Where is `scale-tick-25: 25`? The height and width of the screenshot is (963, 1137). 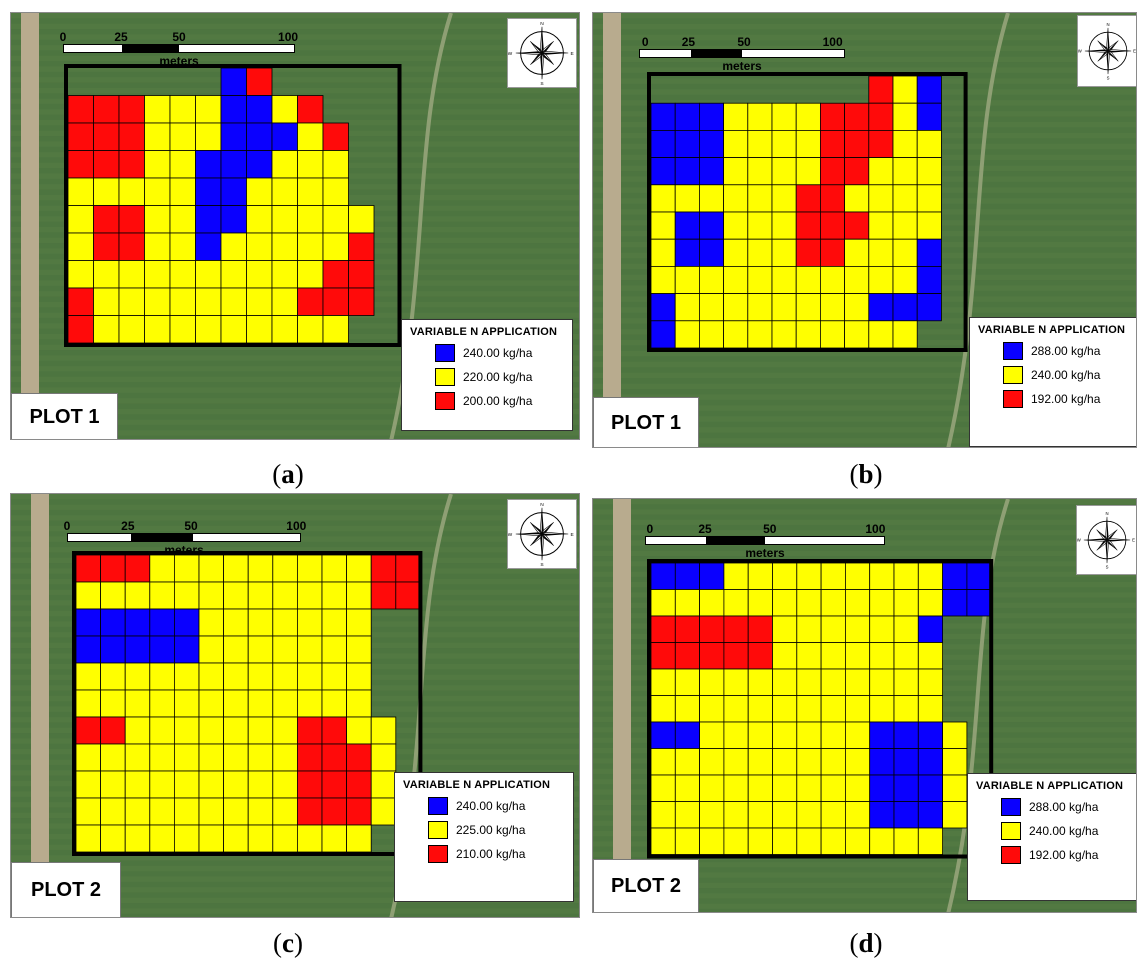
scale-tick-25: 25 is located at coordinates (705, 529).